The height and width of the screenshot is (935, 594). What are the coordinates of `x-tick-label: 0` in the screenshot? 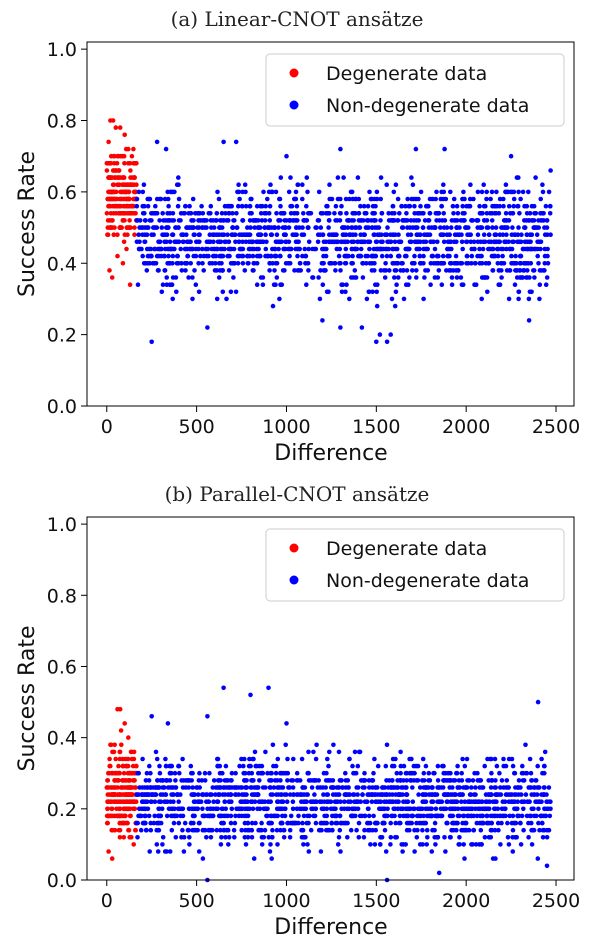 It's located at (107, 901).